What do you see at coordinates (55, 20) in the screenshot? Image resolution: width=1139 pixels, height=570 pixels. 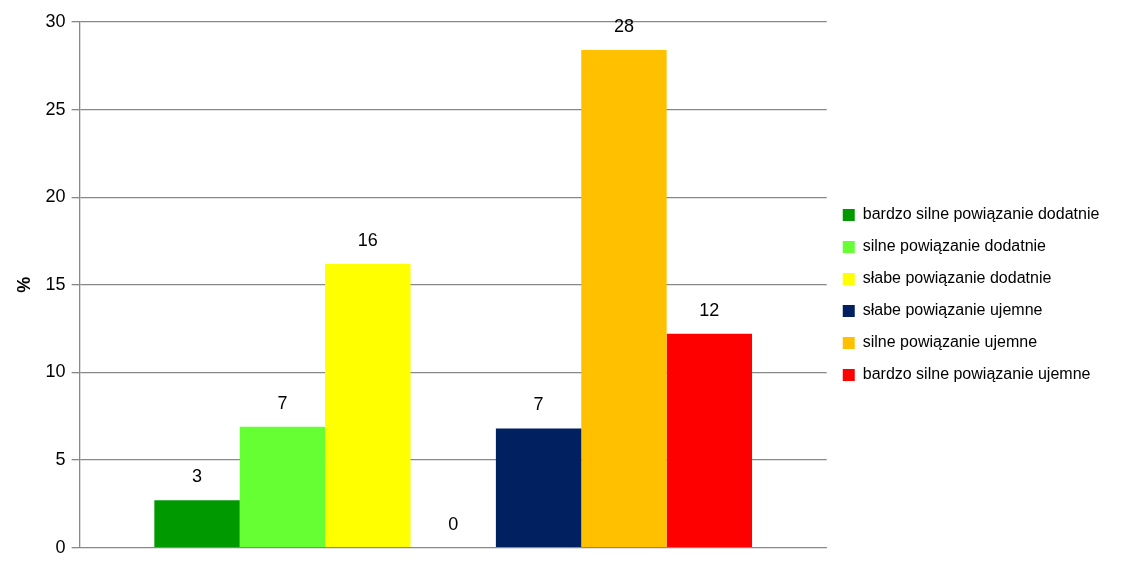 I see `y-tick-label: 30` at bounding box center [55, 20].